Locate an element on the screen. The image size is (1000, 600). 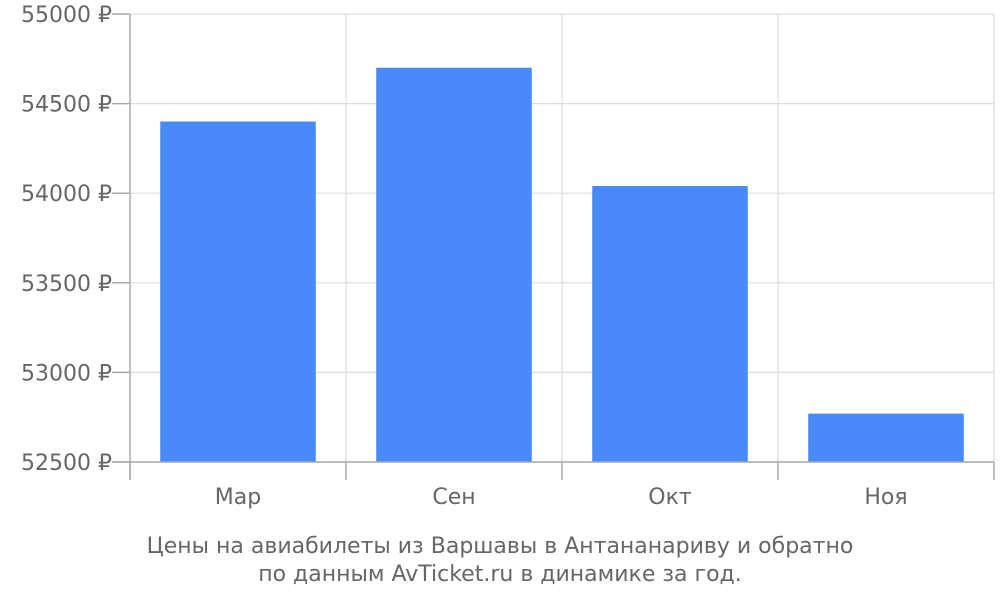
x-tick-label: Окт is located at coordinates (670, 497).